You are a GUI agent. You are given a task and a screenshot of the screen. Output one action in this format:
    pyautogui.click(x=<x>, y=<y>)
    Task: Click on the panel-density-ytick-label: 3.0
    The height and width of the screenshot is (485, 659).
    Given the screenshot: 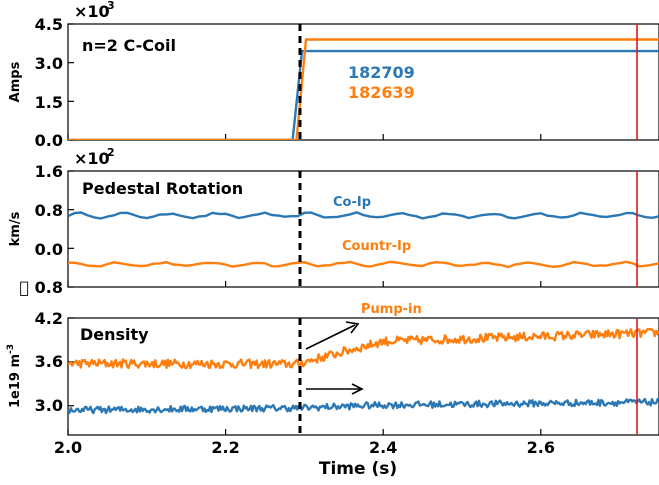 What is the action you would take?
    pyautogui.click(x=49, y=405)
    